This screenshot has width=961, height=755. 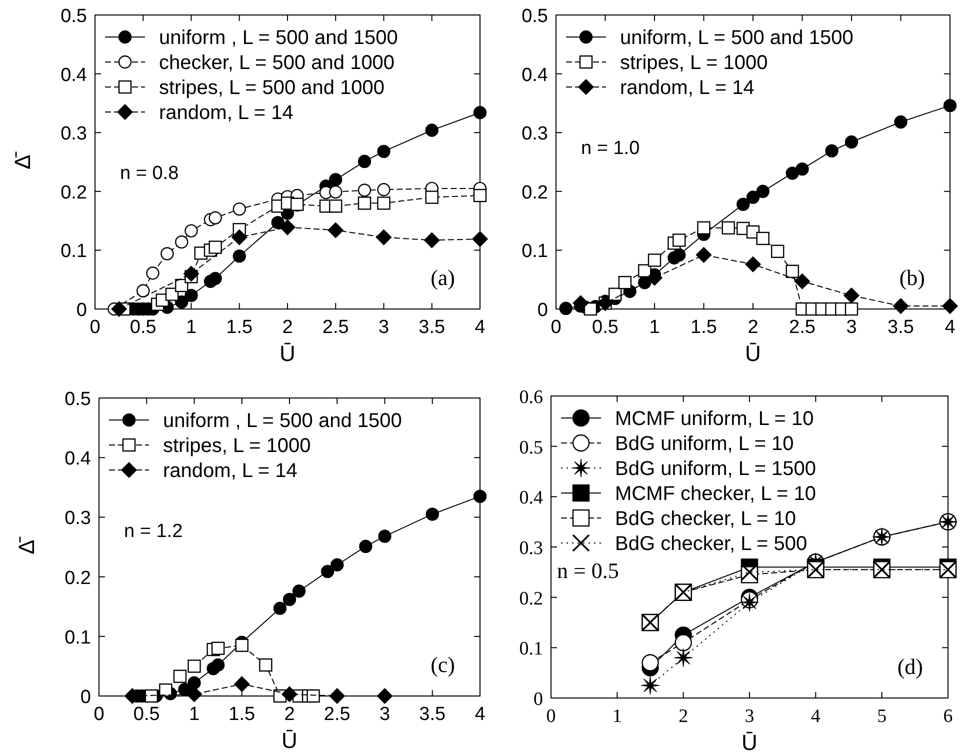 What do you see at coordinates (910, 666) in the screenshot?
I see `annotation: (d)` at bounding box center [910, 666].